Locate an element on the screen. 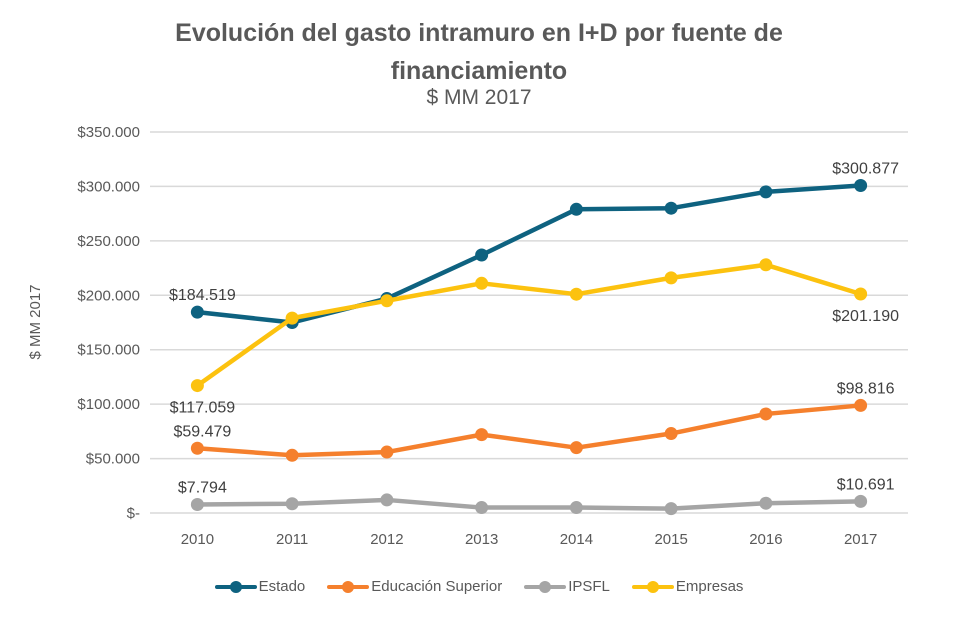  chart-subtitle: $ MM 2017 is located at coordinates (479, 97).